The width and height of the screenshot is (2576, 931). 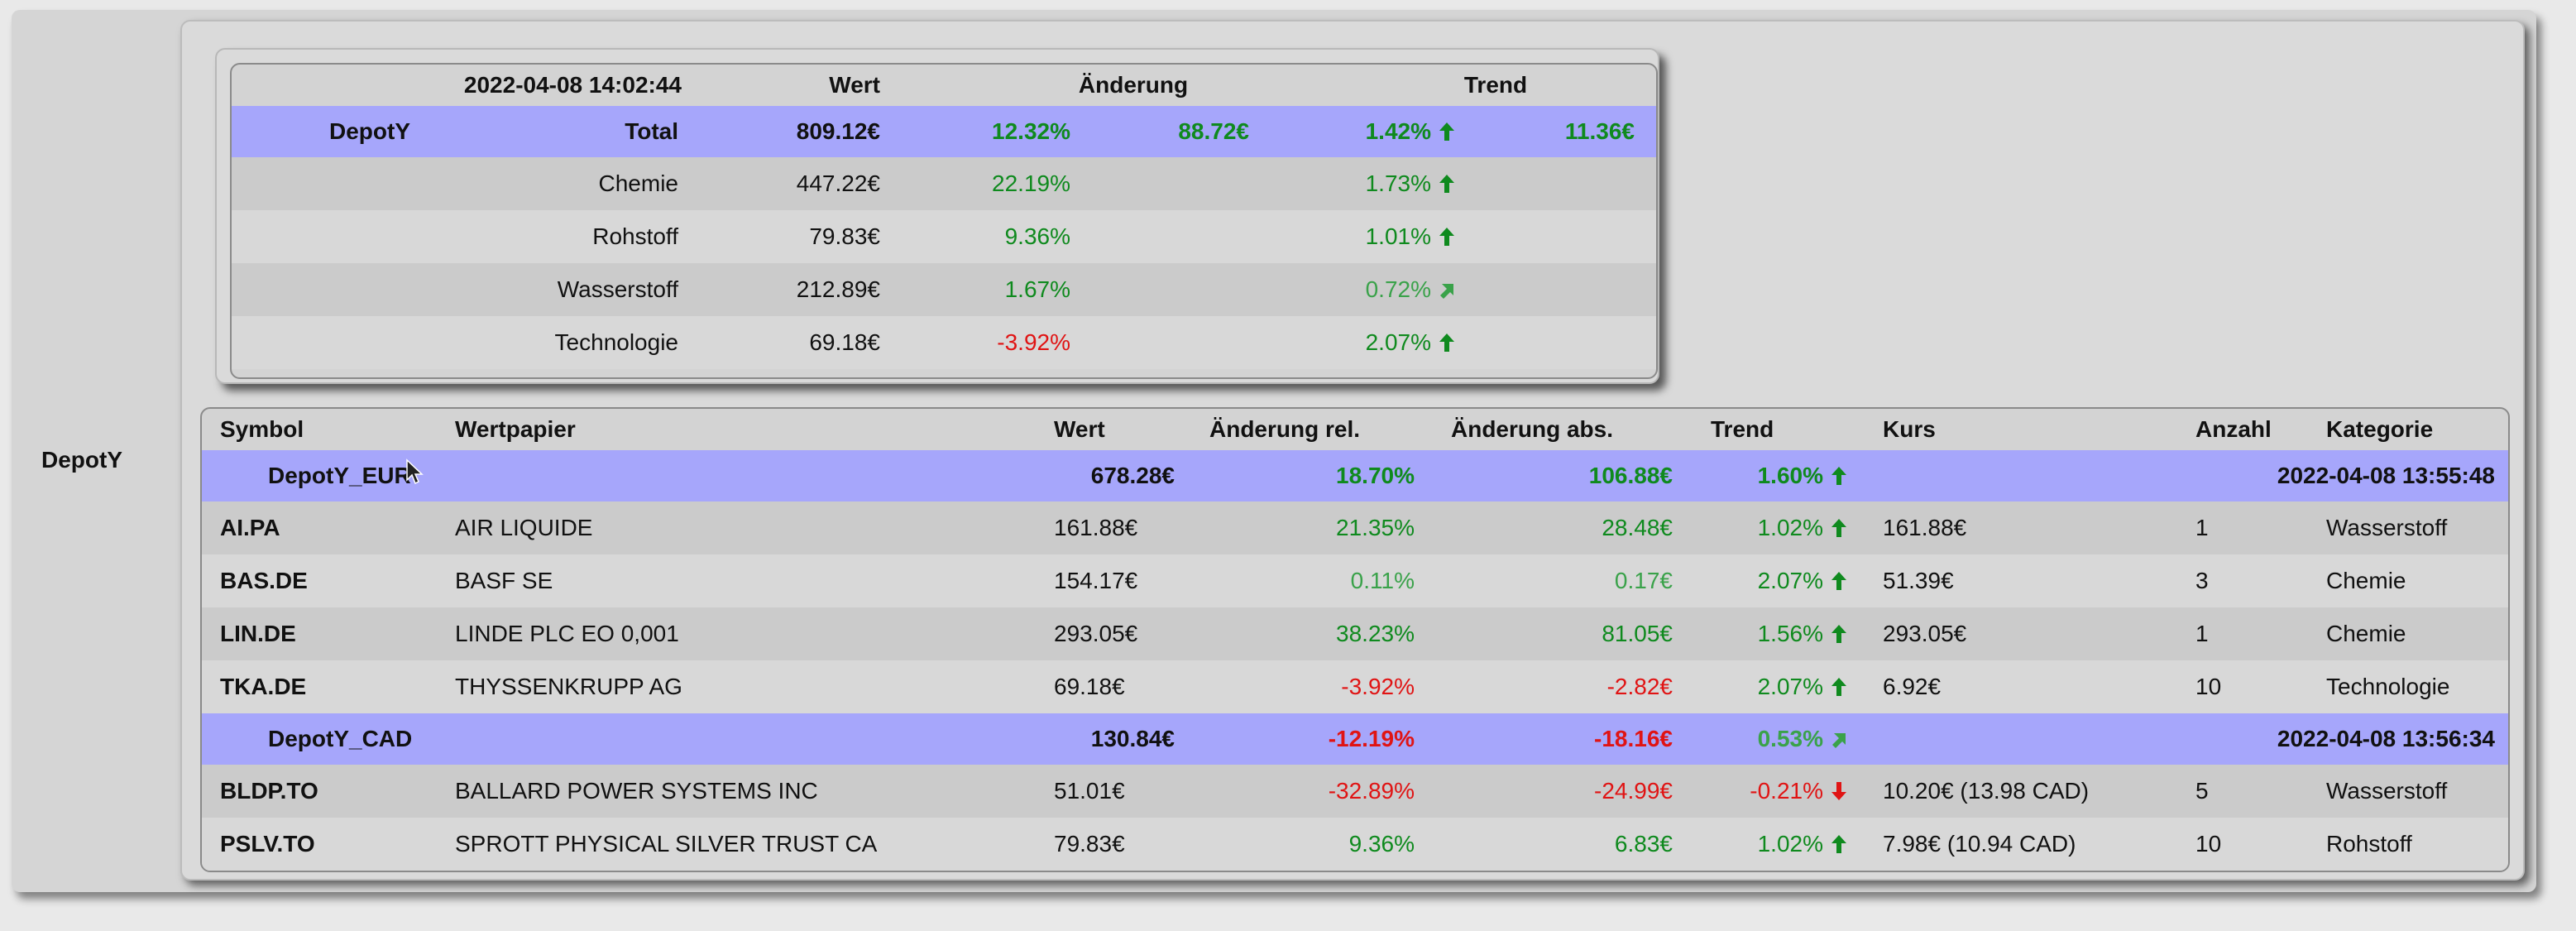 What do you see at coordinates (504, 581) in the screenshot?
I see `wertpapier-cell: BASF SE` at bounding box center [504, 581].